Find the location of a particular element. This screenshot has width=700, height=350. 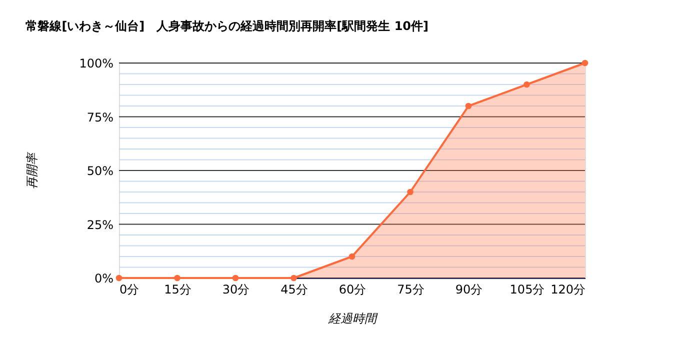

y-tick-label: 75% is located at coordinates (100, 117).